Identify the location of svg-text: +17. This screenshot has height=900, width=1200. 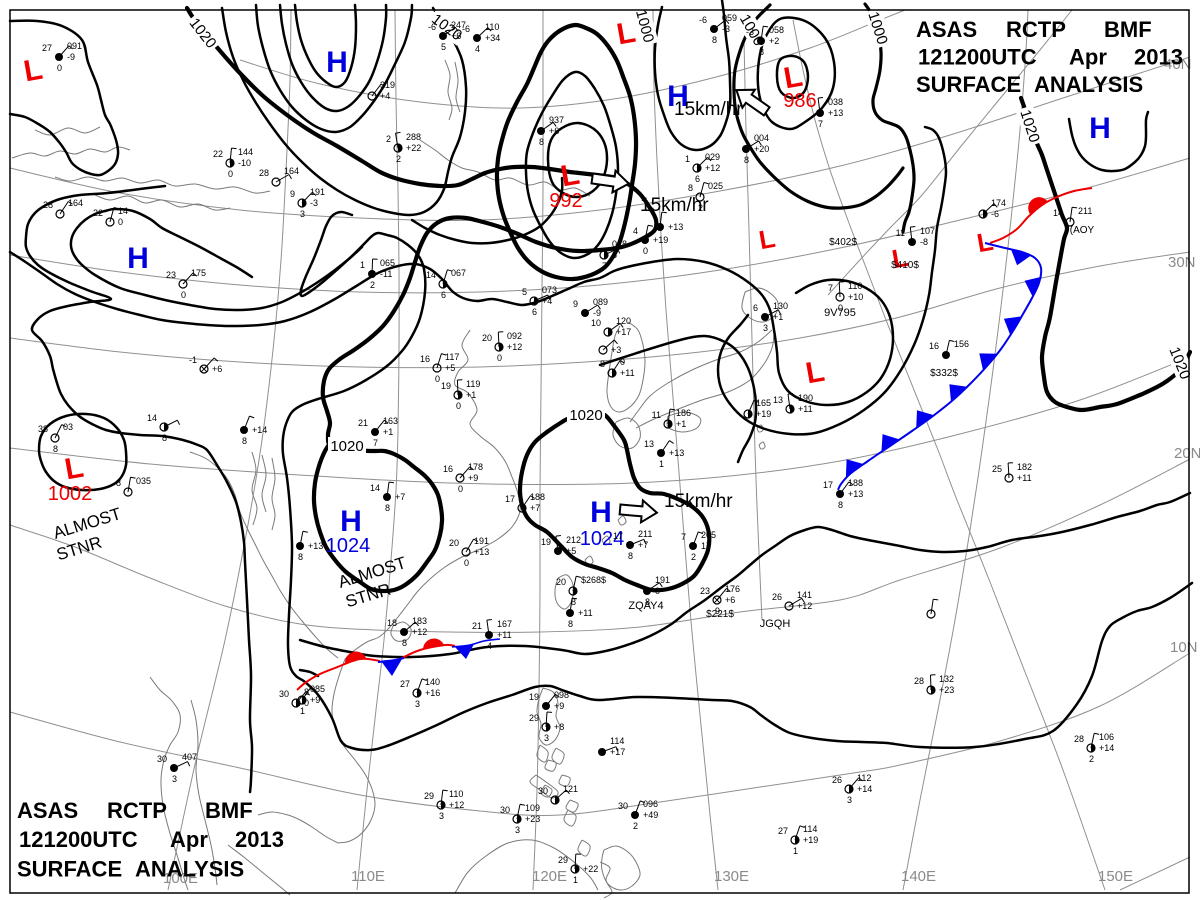
(623, 332).